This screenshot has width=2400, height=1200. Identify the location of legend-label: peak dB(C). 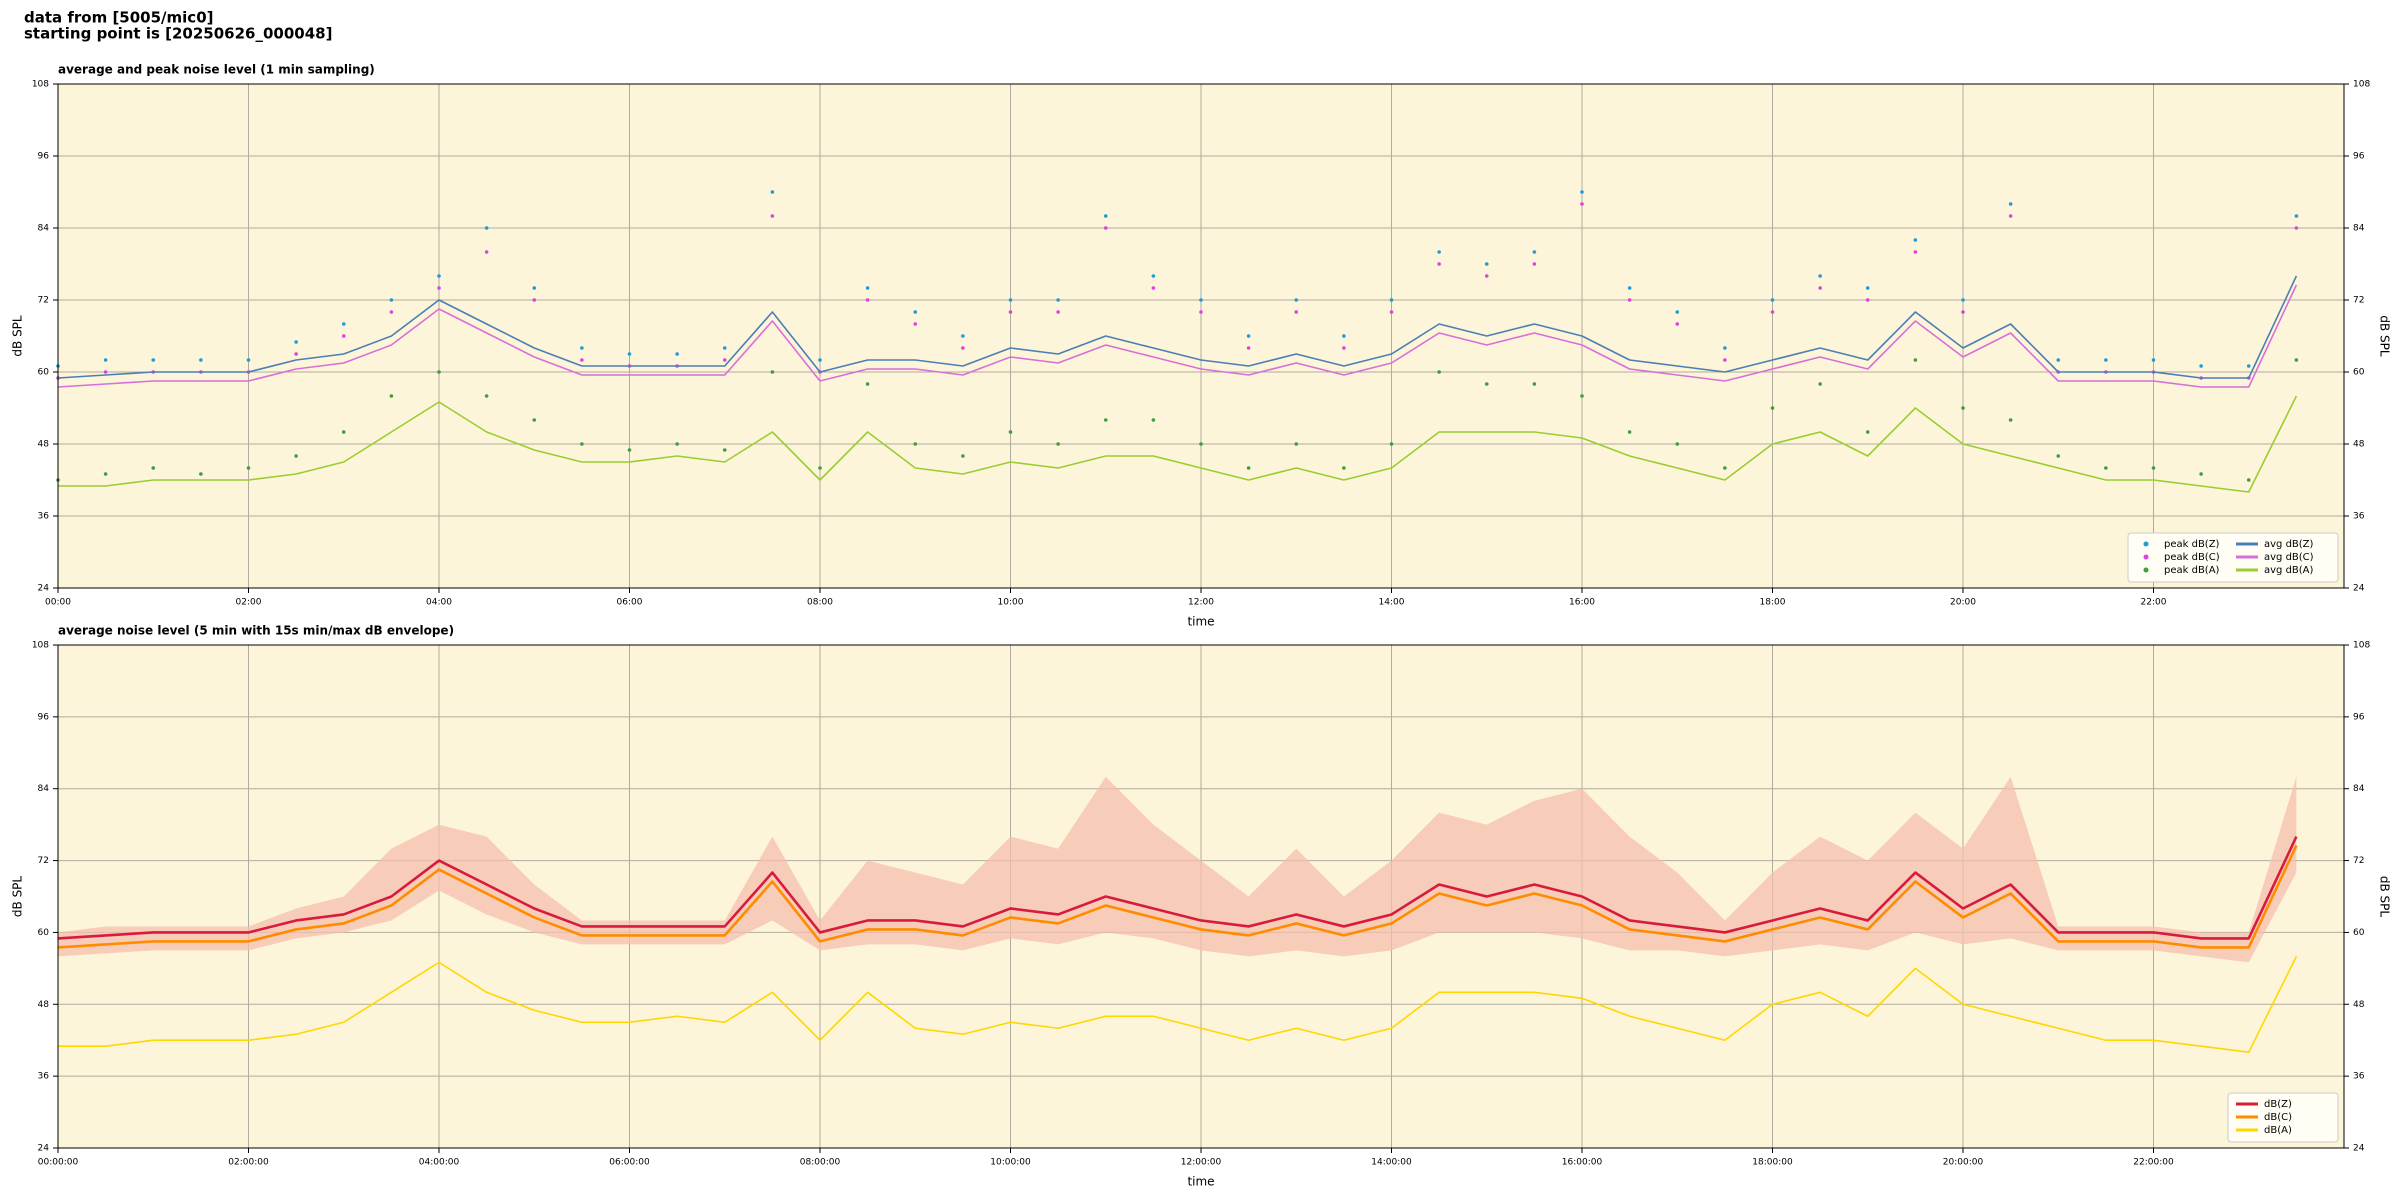
(2192, 557).